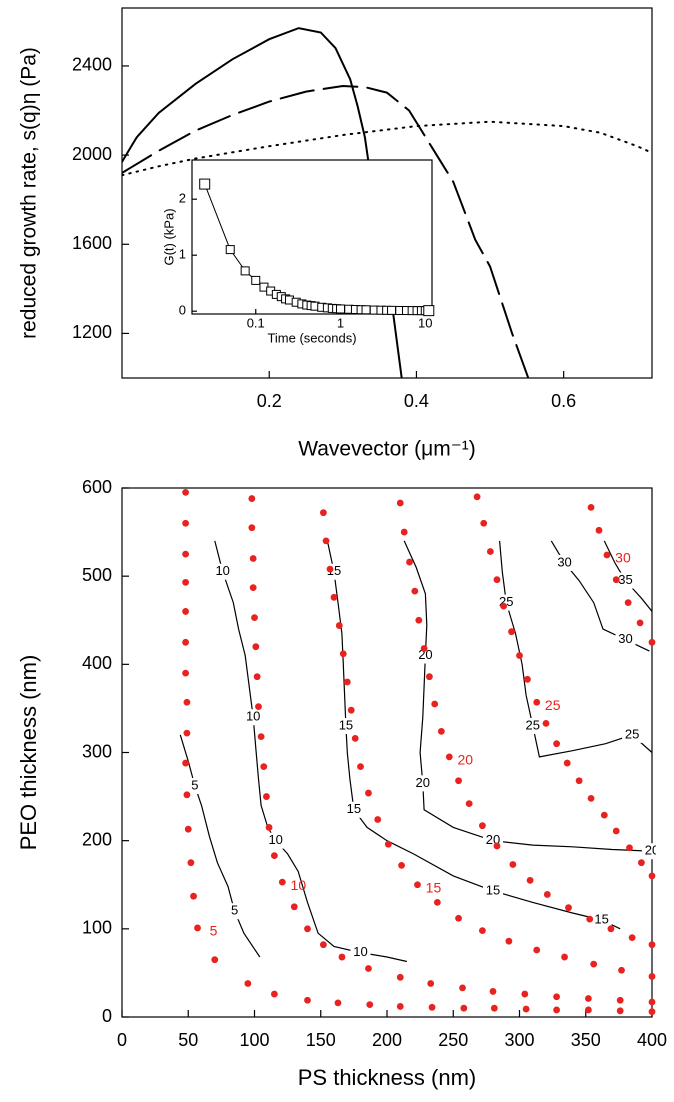 The width and height of the screenshot is (674, 1102). I want to click on series-label: 10, so click(299, 885).